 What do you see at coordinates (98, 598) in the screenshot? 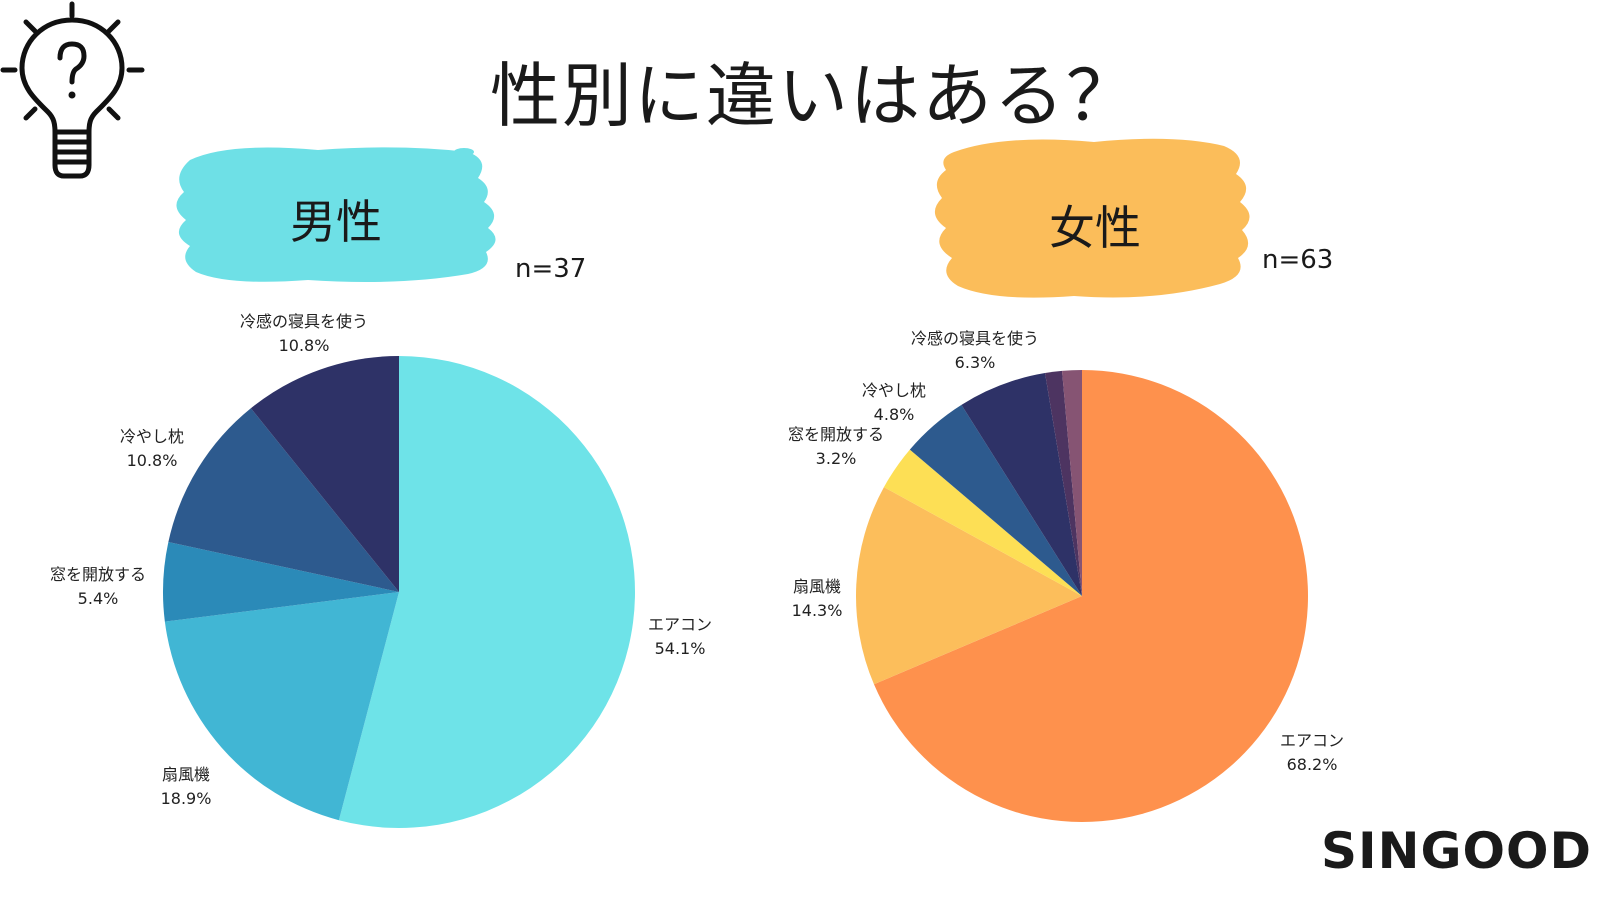
I see `pie-0-slice-2-value: 5.4%` at bounding box center [98, 598].